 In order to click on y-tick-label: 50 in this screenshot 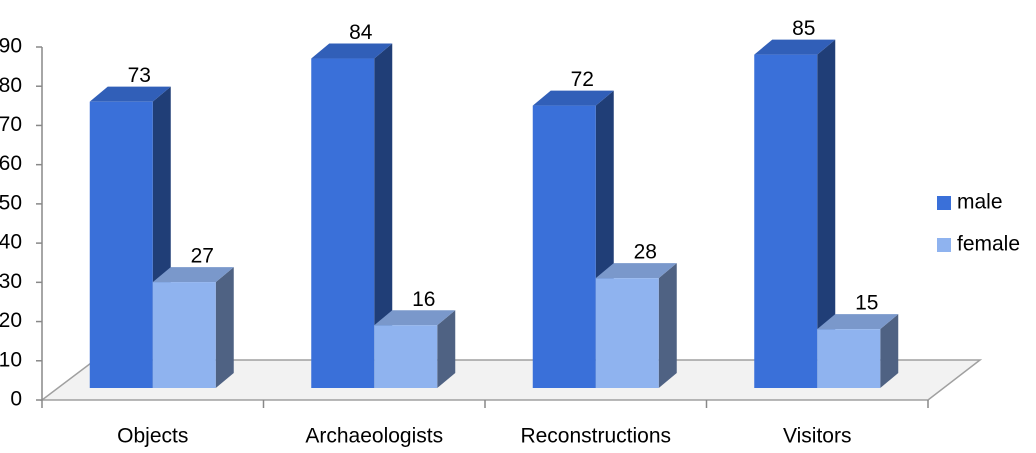, I will do `click(11, 202)`.